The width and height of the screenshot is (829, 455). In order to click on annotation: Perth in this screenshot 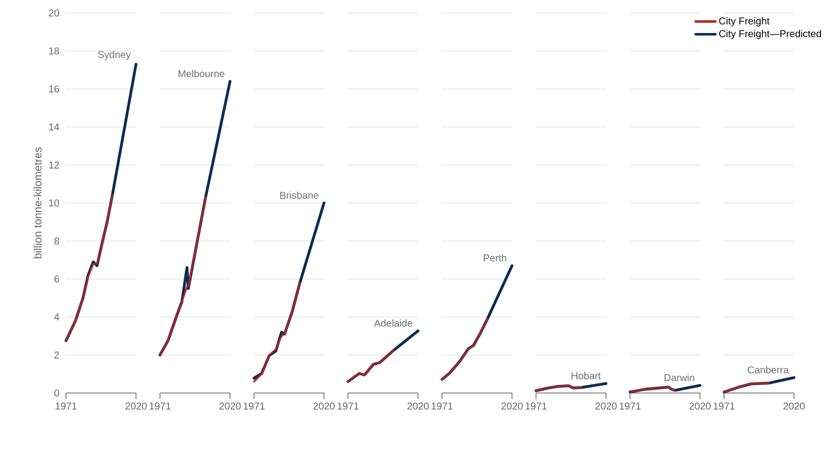, I will do `click(495, 258)`.